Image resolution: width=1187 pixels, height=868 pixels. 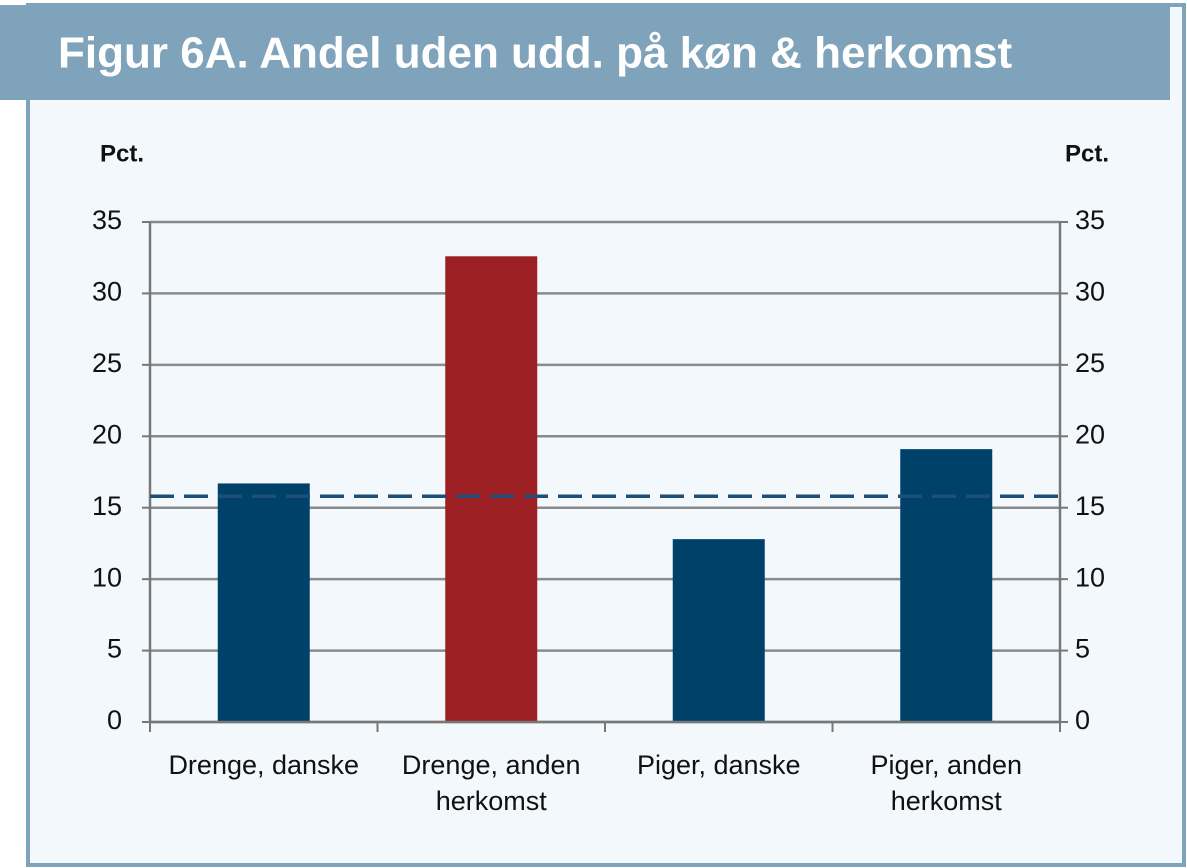 I want to click on y-tick-label: 30, so click(x=107, y=292).